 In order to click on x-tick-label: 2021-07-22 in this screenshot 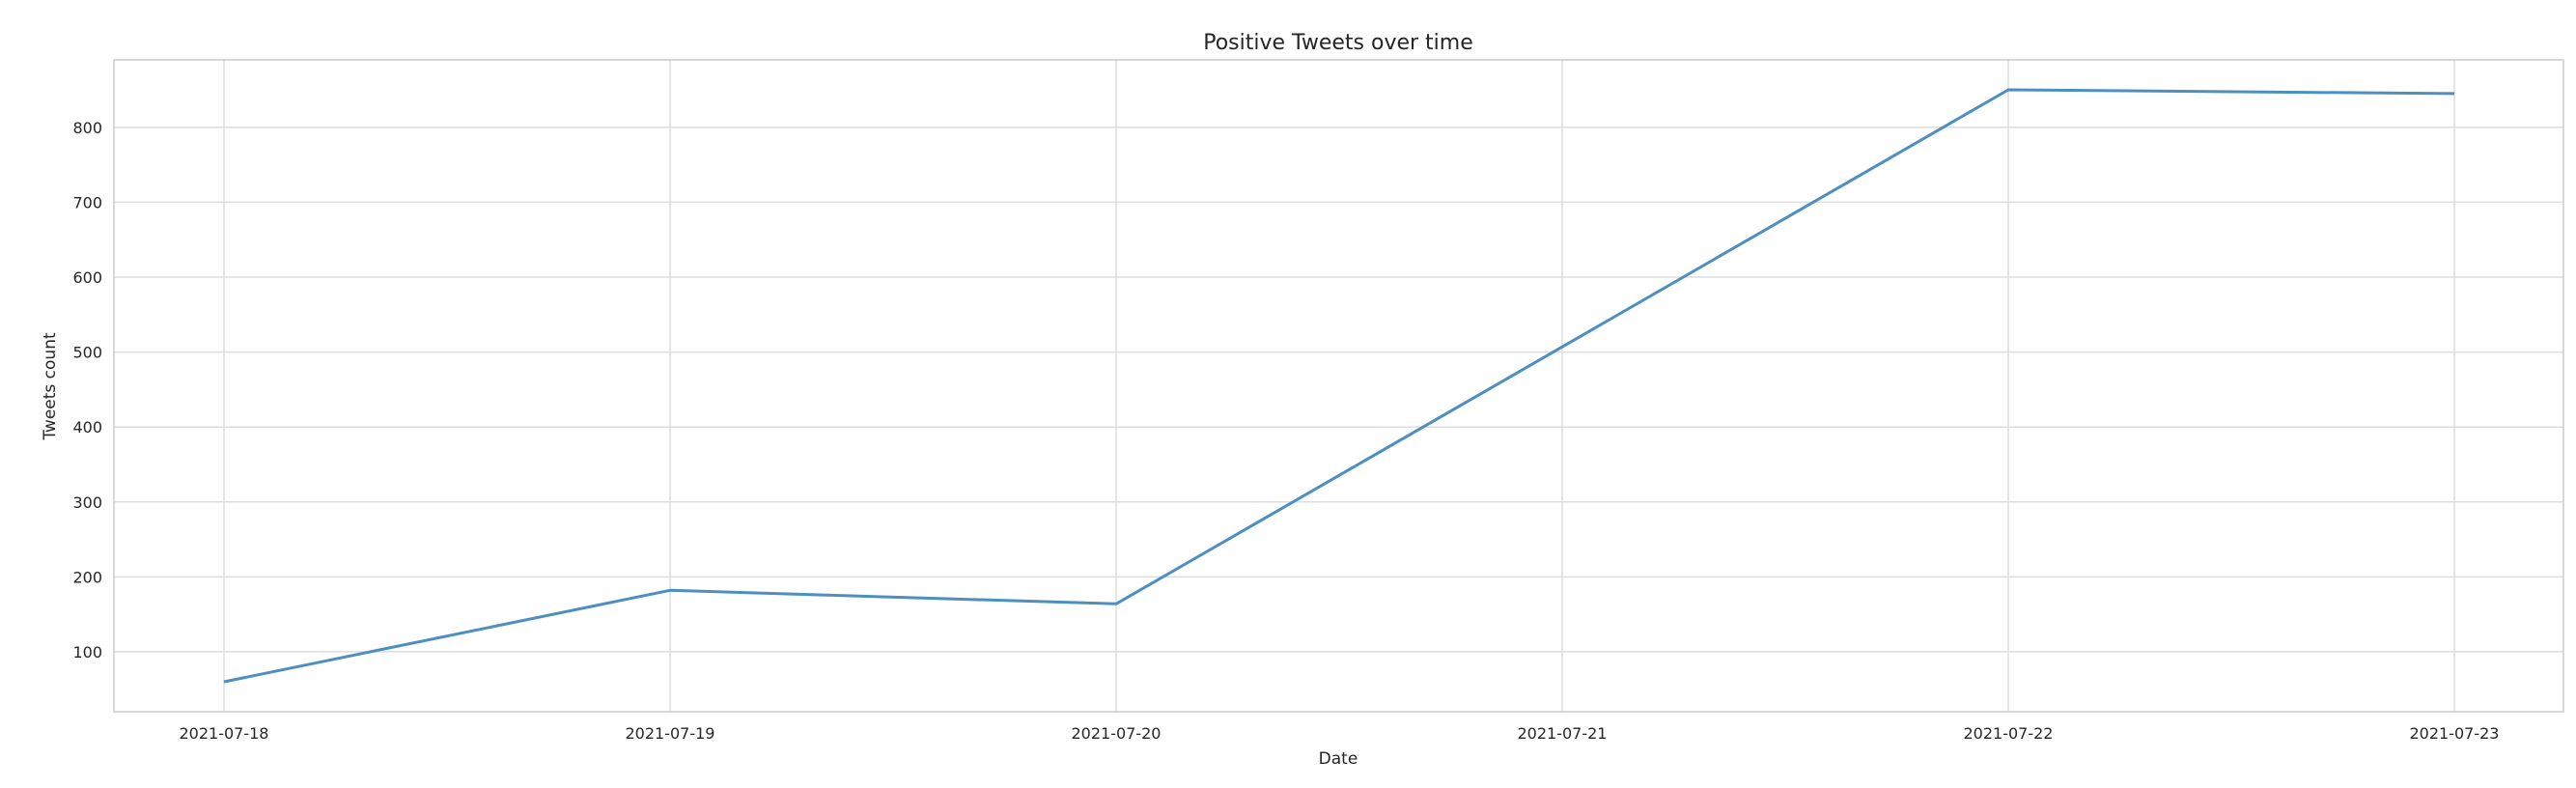, I will do `click(2009, 734)`.